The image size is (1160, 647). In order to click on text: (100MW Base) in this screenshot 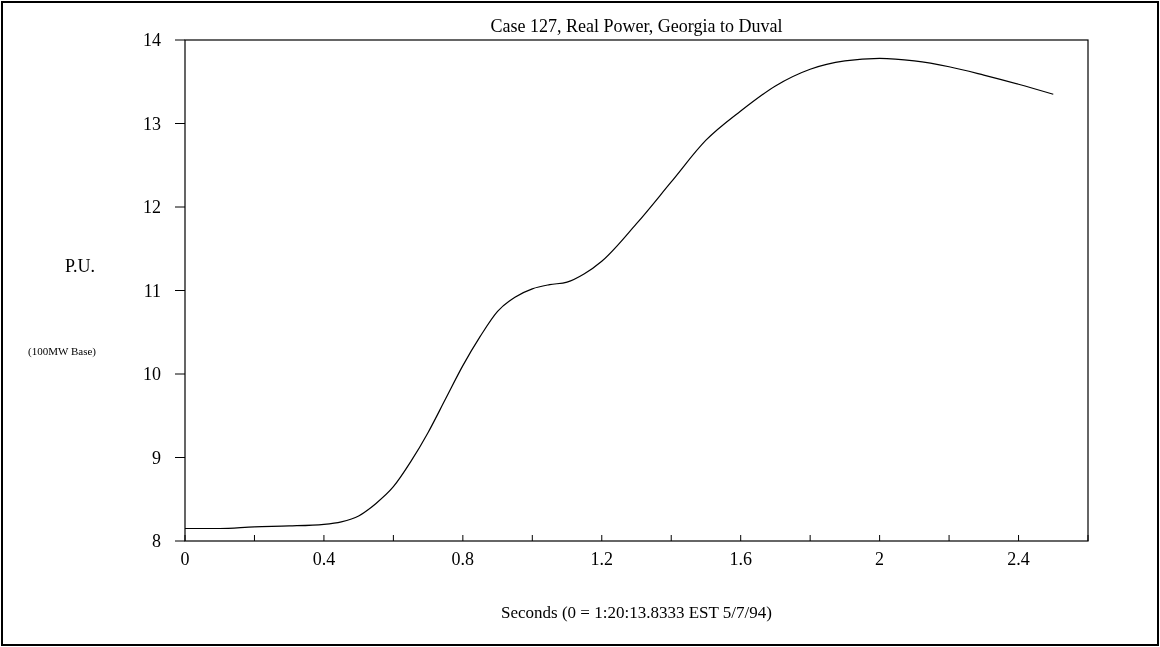, I will do `click(62, 351)`.